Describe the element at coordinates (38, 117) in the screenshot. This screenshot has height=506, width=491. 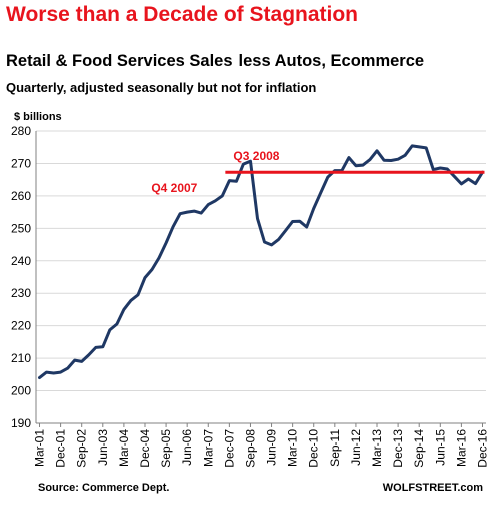
I see `y-axis-label: $ billions` at that location.